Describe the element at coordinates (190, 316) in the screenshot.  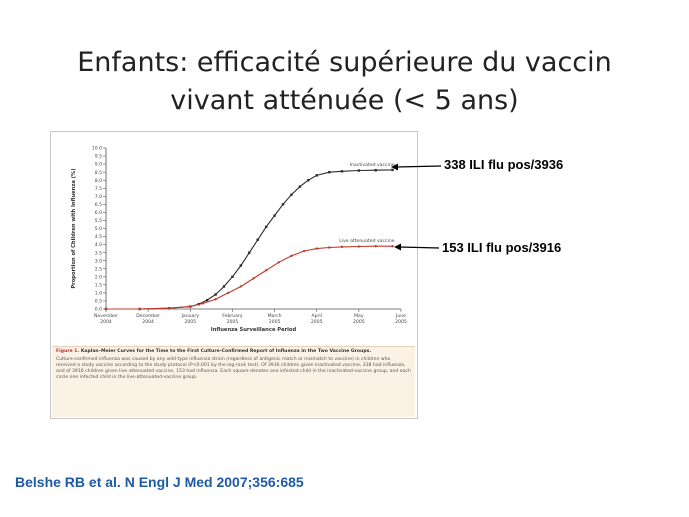
I see `x-tick-label-month: January` at that location.